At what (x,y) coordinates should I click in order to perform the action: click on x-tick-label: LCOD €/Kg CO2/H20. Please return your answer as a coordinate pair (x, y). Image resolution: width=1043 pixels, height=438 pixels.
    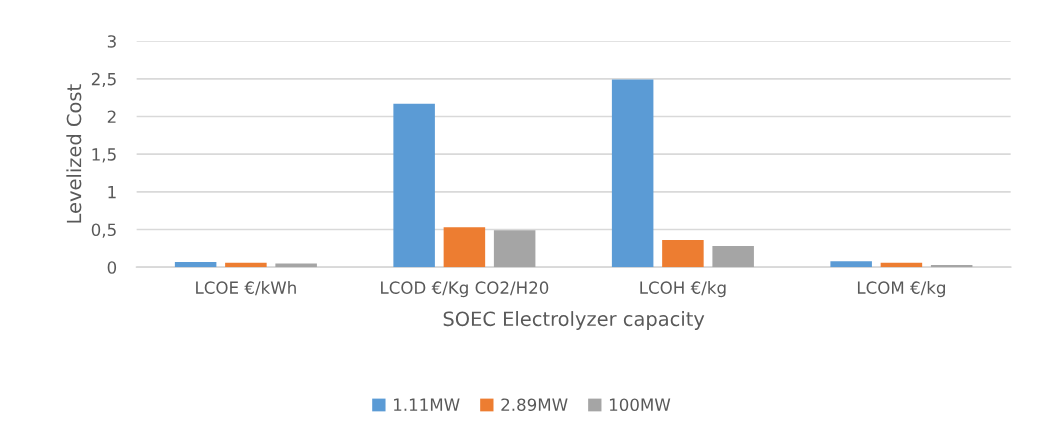
    Looking at the image, I should click on (465, 289).